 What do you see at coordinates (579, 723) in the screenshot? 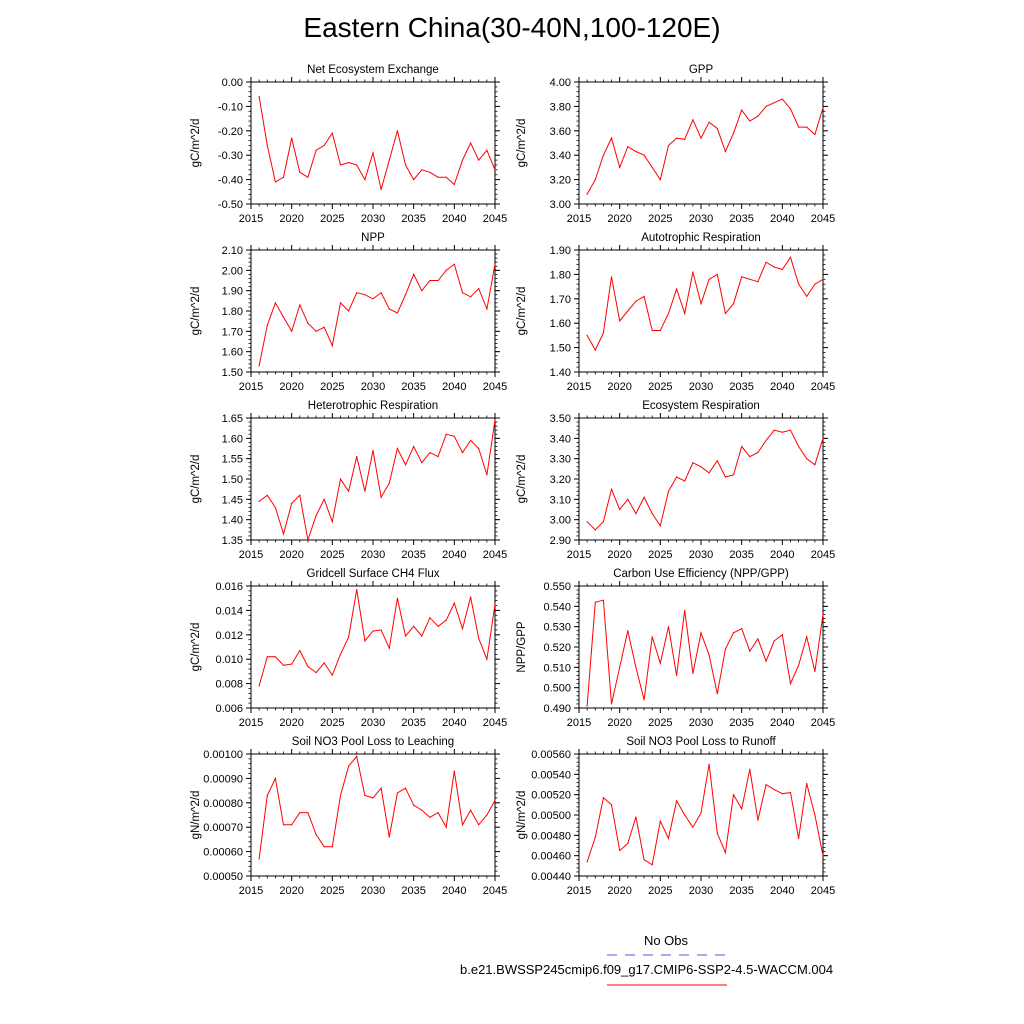
I see `x-tick-label: 2015` at bounding box center [579, 723].